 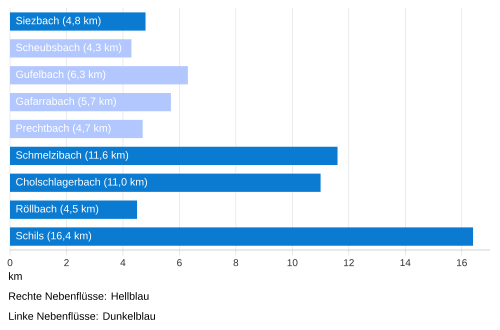 What do you see at coordinates (293, 262) in the screenshot?
I see `x-tick-label: 10` at bounding box center [293, 262].